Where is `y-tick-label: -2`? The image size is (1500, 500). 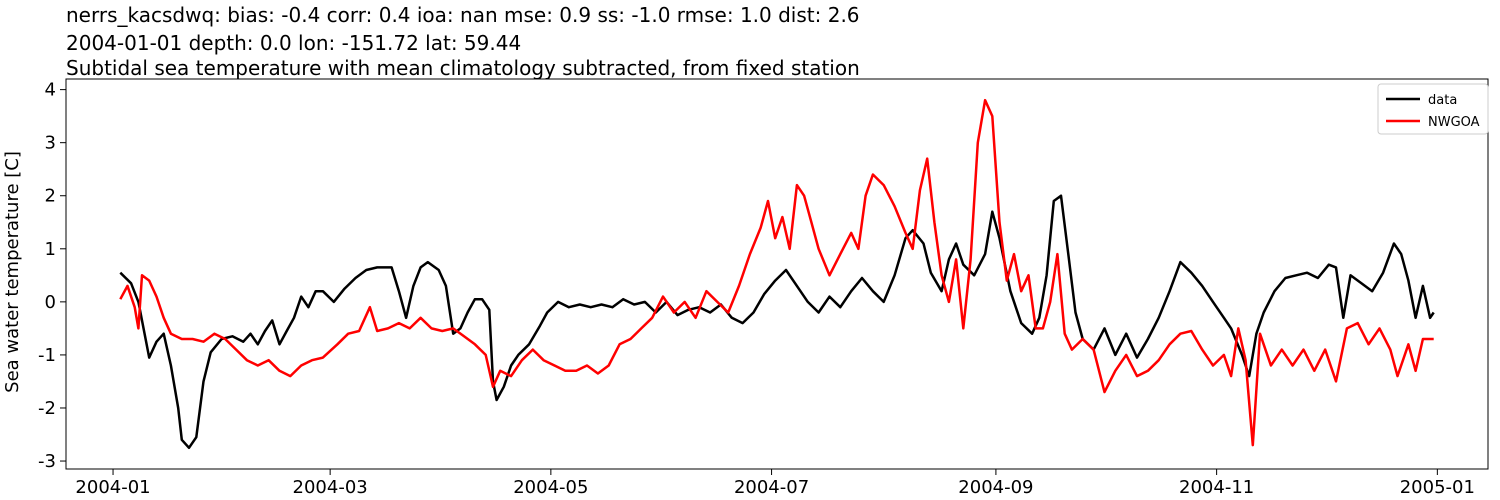 y-tick-label: -2 is located at coordinates (47, 408).